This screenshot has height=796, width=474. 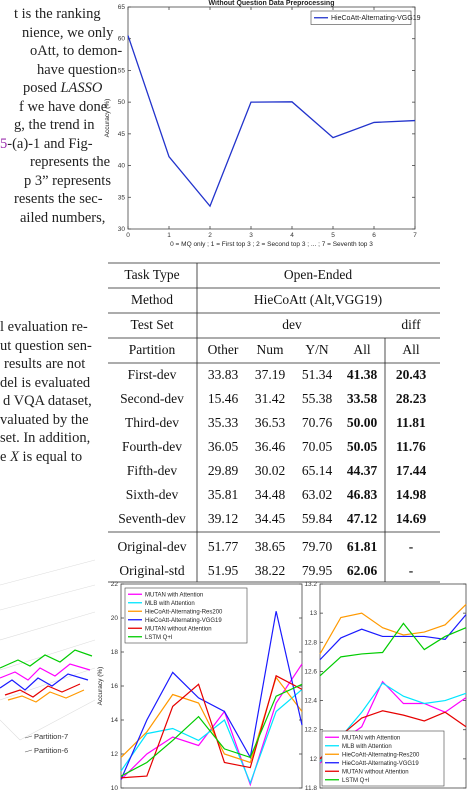 What do you see at coordinates (152, 374) in the screenshot?
I see `table-cell: First-dev` at bounding box center [152, 374].